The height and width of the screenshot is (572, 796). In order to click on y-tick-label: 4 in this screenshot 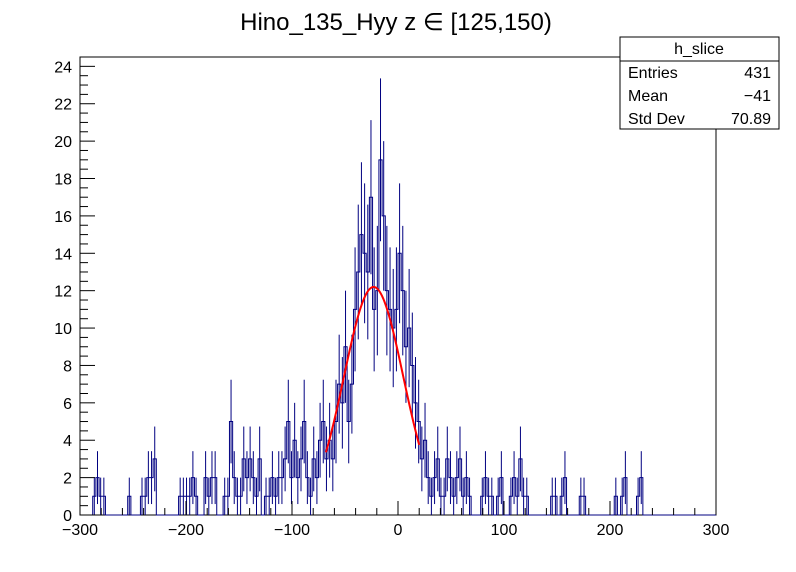, I will do `click(67, 441)`.